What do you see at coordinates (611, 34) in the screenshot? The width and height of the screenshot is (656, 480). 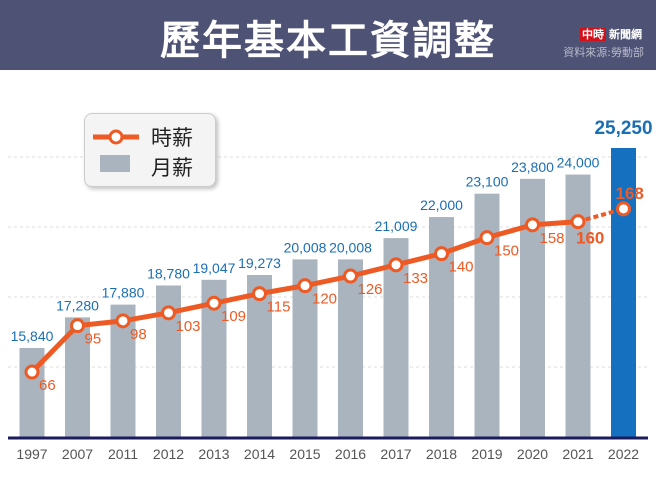 I see `brand-logo: 中時 新聞網` at bounding box center [611, 34].